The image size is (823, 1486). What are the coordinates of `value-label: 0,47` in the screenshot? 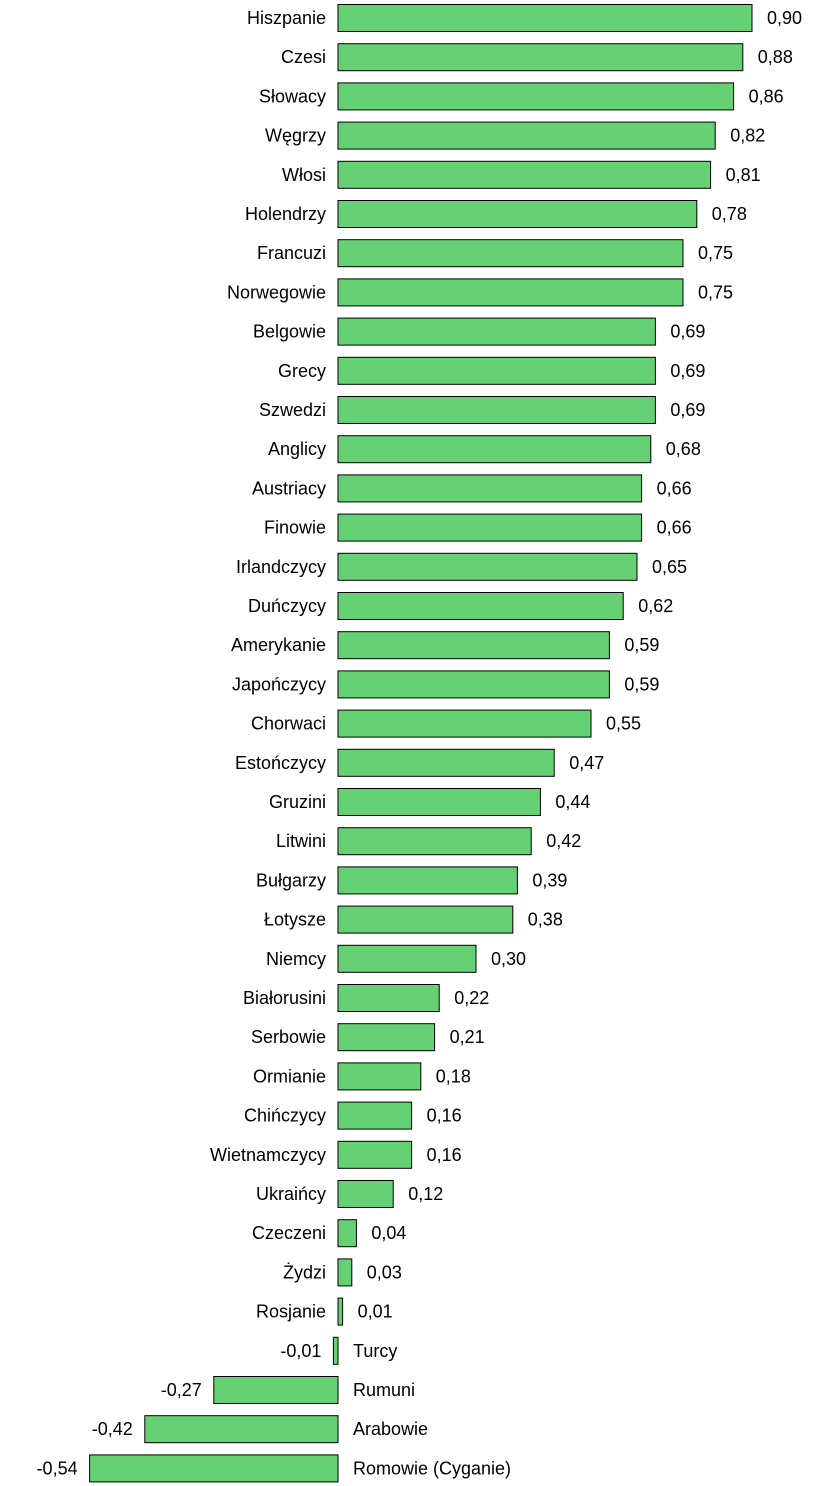 It's located at (586, 763).